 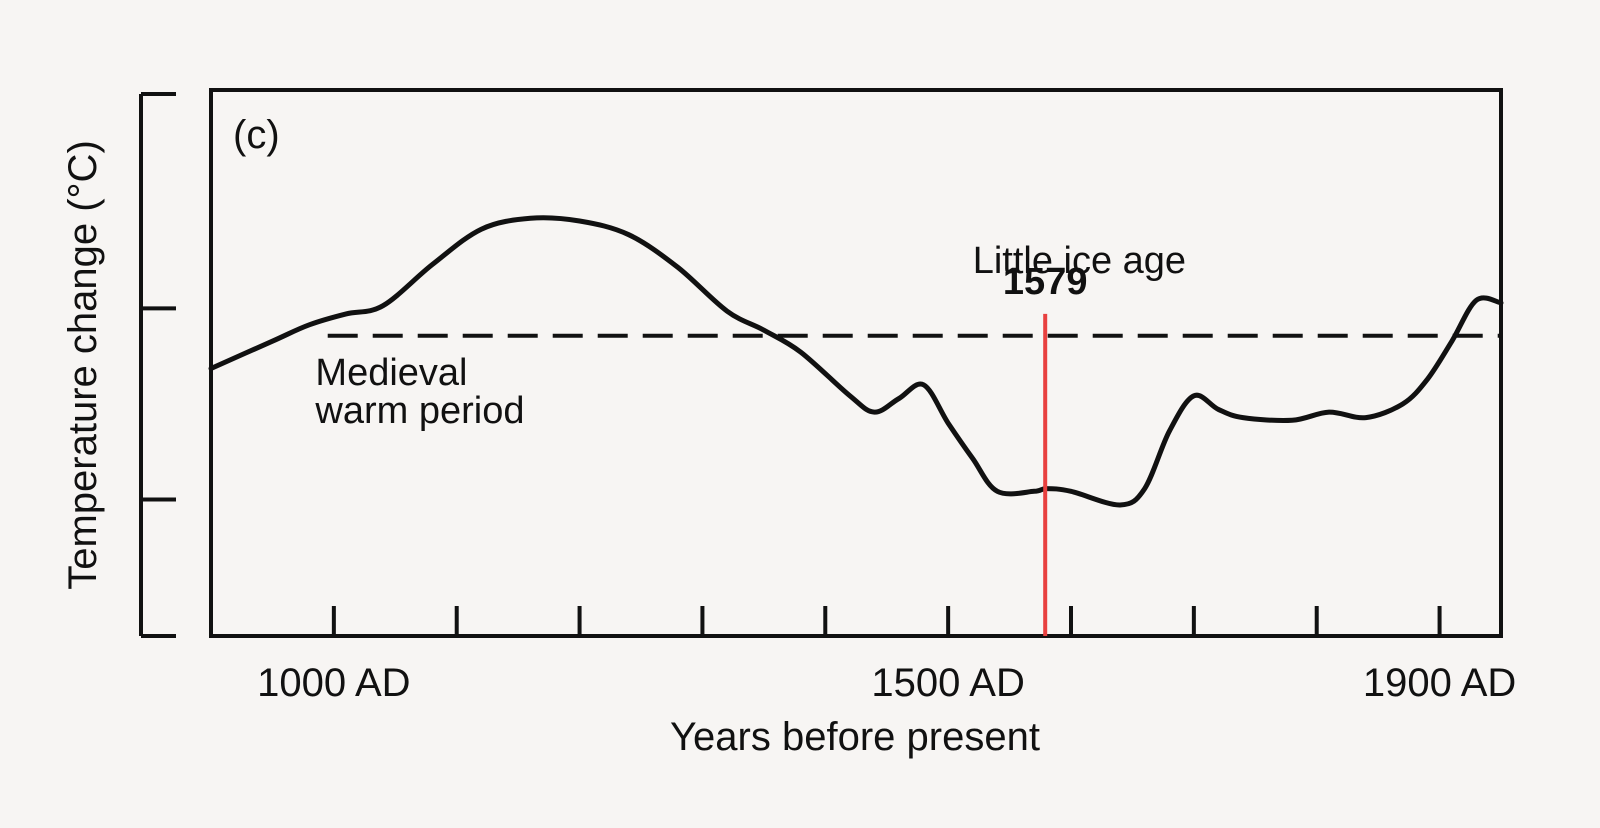 What do you see at coordinates (158, 404) in the screenshot?
I see `y-ticks` at bounding box center [158, 404].